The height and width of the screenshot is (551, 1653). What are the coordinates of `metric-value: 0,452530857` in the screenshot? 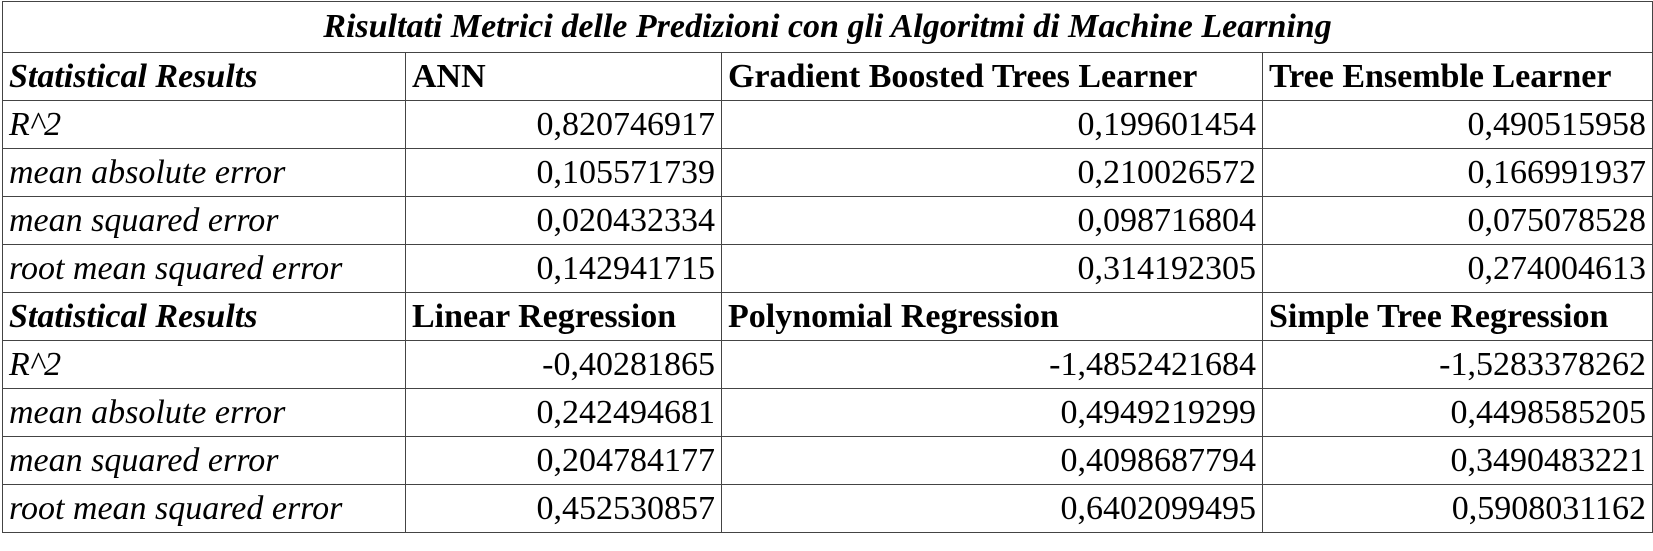 It's located at (563, 508).